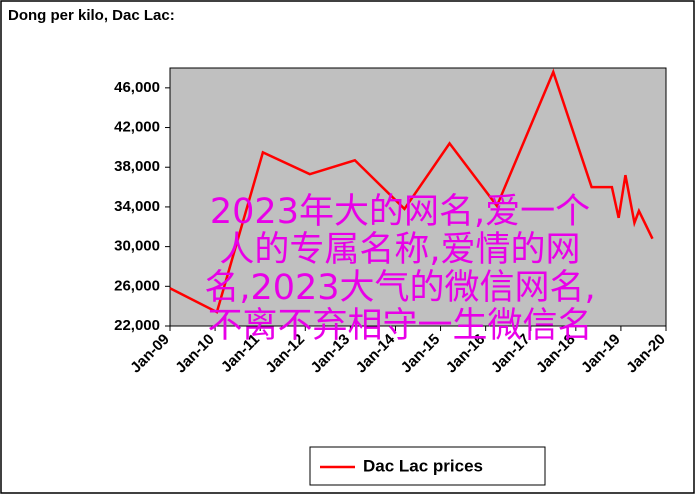  I want to click on y-tick-label: 42,000, so click(137, 127).